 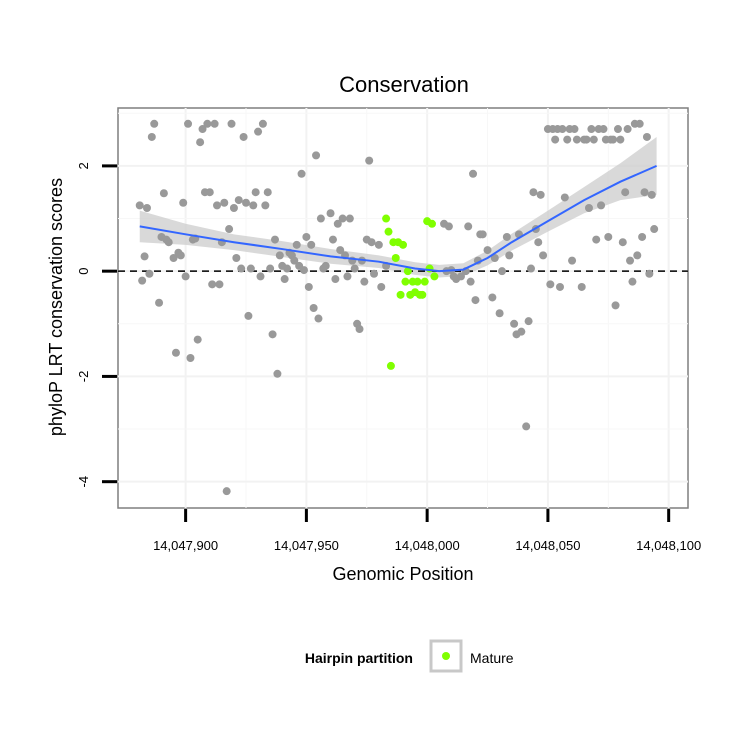 What do you see at coordinates (359, 658) in the screenshot?
I see `legend-title: Hairpin partition` at bounding box center [359, 658].